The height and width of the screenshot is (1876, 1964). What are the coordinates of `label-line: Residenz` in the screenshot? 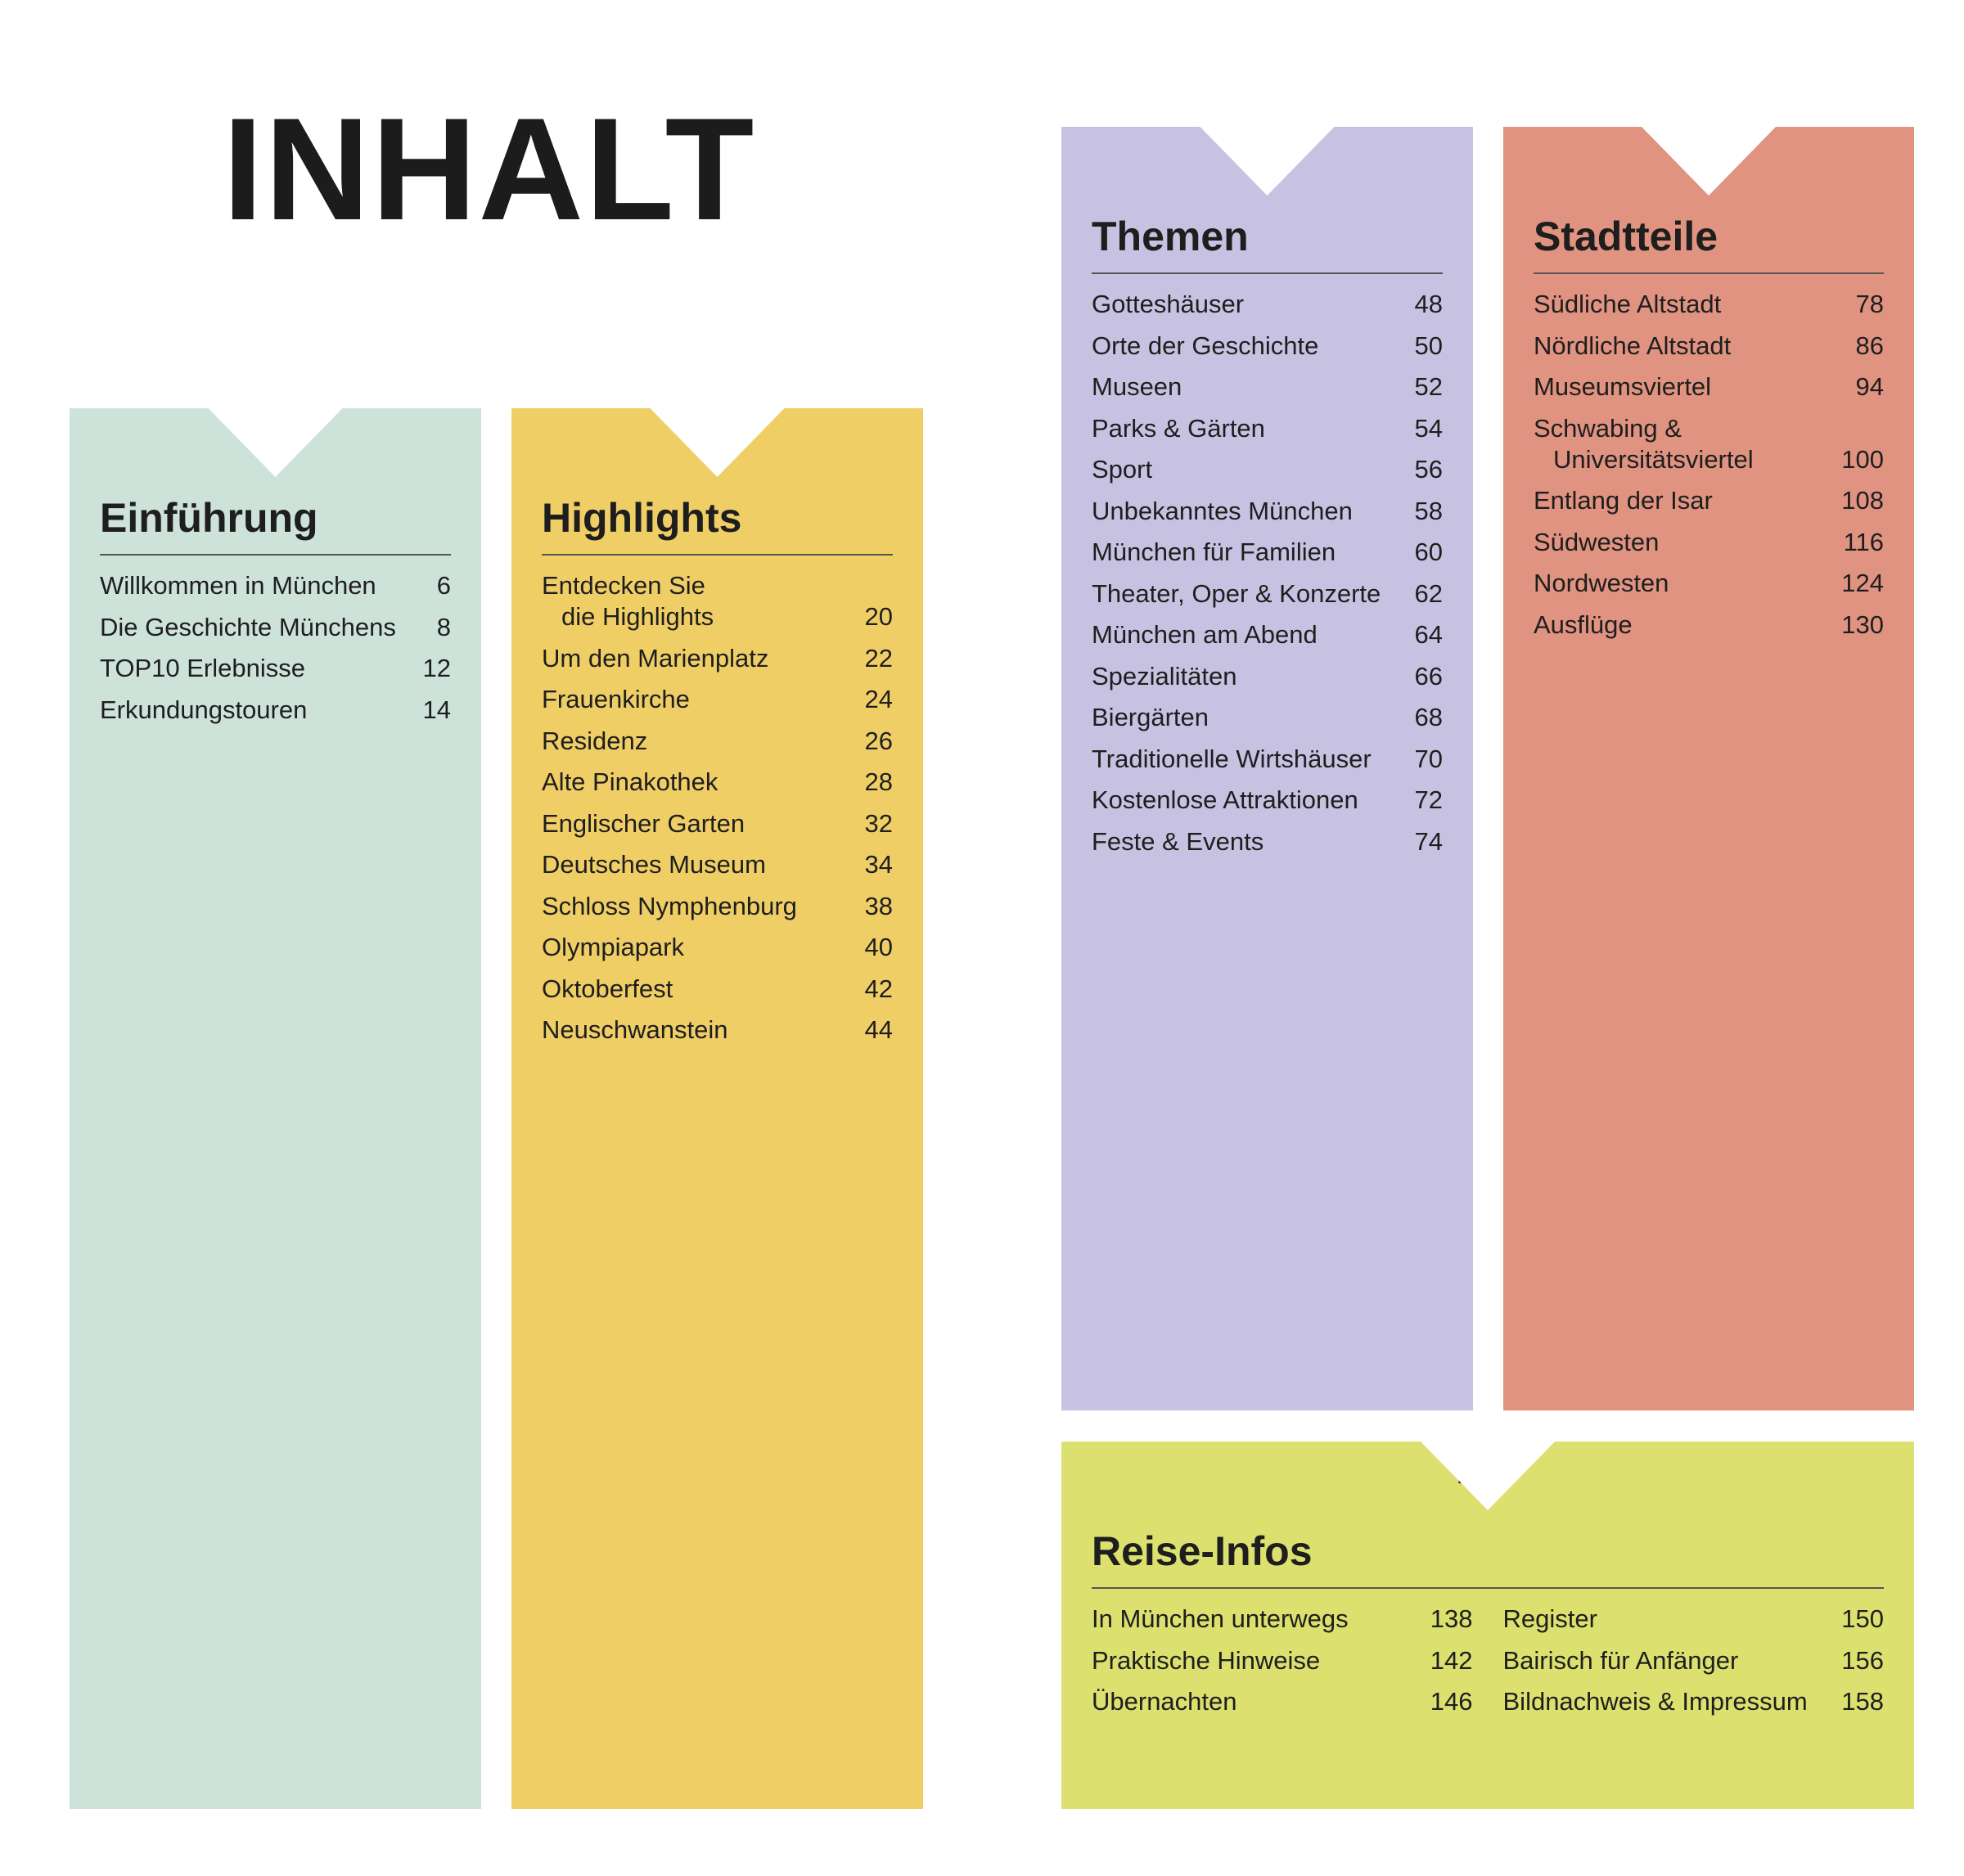 It's located at (595, 741).